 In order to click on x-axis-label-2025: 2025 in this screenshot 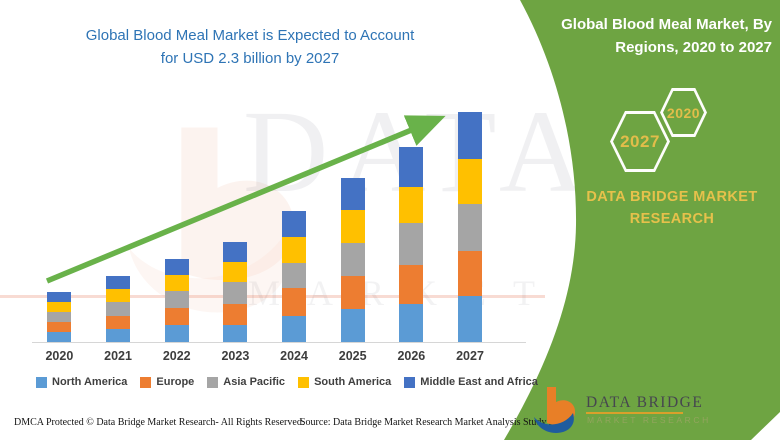, I will do `click(352, 356)`.